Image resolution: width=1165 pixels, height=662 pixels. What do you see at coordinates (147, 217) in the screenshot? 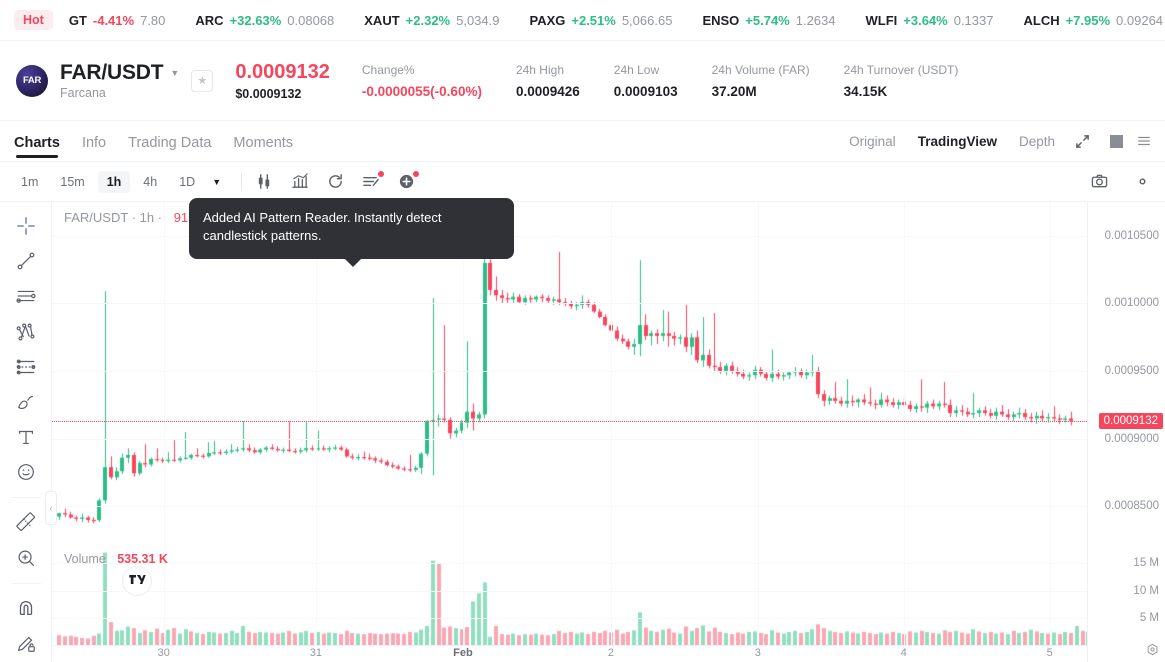
I see `legend-interval: 1h` at bounding box center [147, 217].